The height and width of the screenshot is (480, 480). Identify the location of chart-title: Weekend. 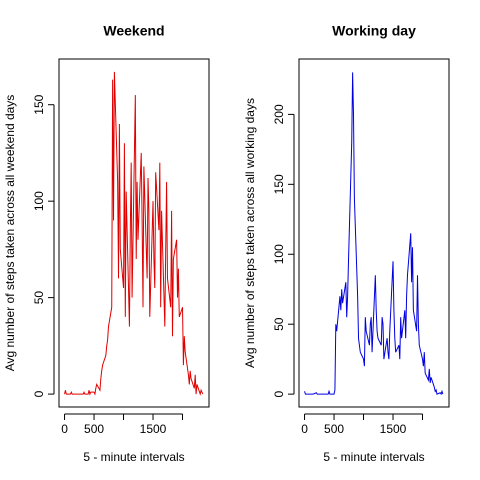
(133, 31).